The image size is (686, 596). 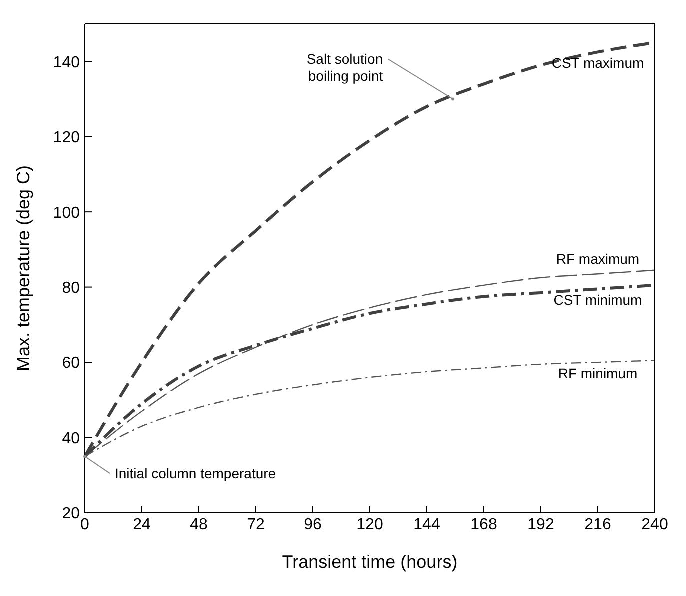 What do you see at coordinates (370, 562) in the screenshot?
I see `x-axis-title: Transient time (hours)` at bounding box center [370, 562].